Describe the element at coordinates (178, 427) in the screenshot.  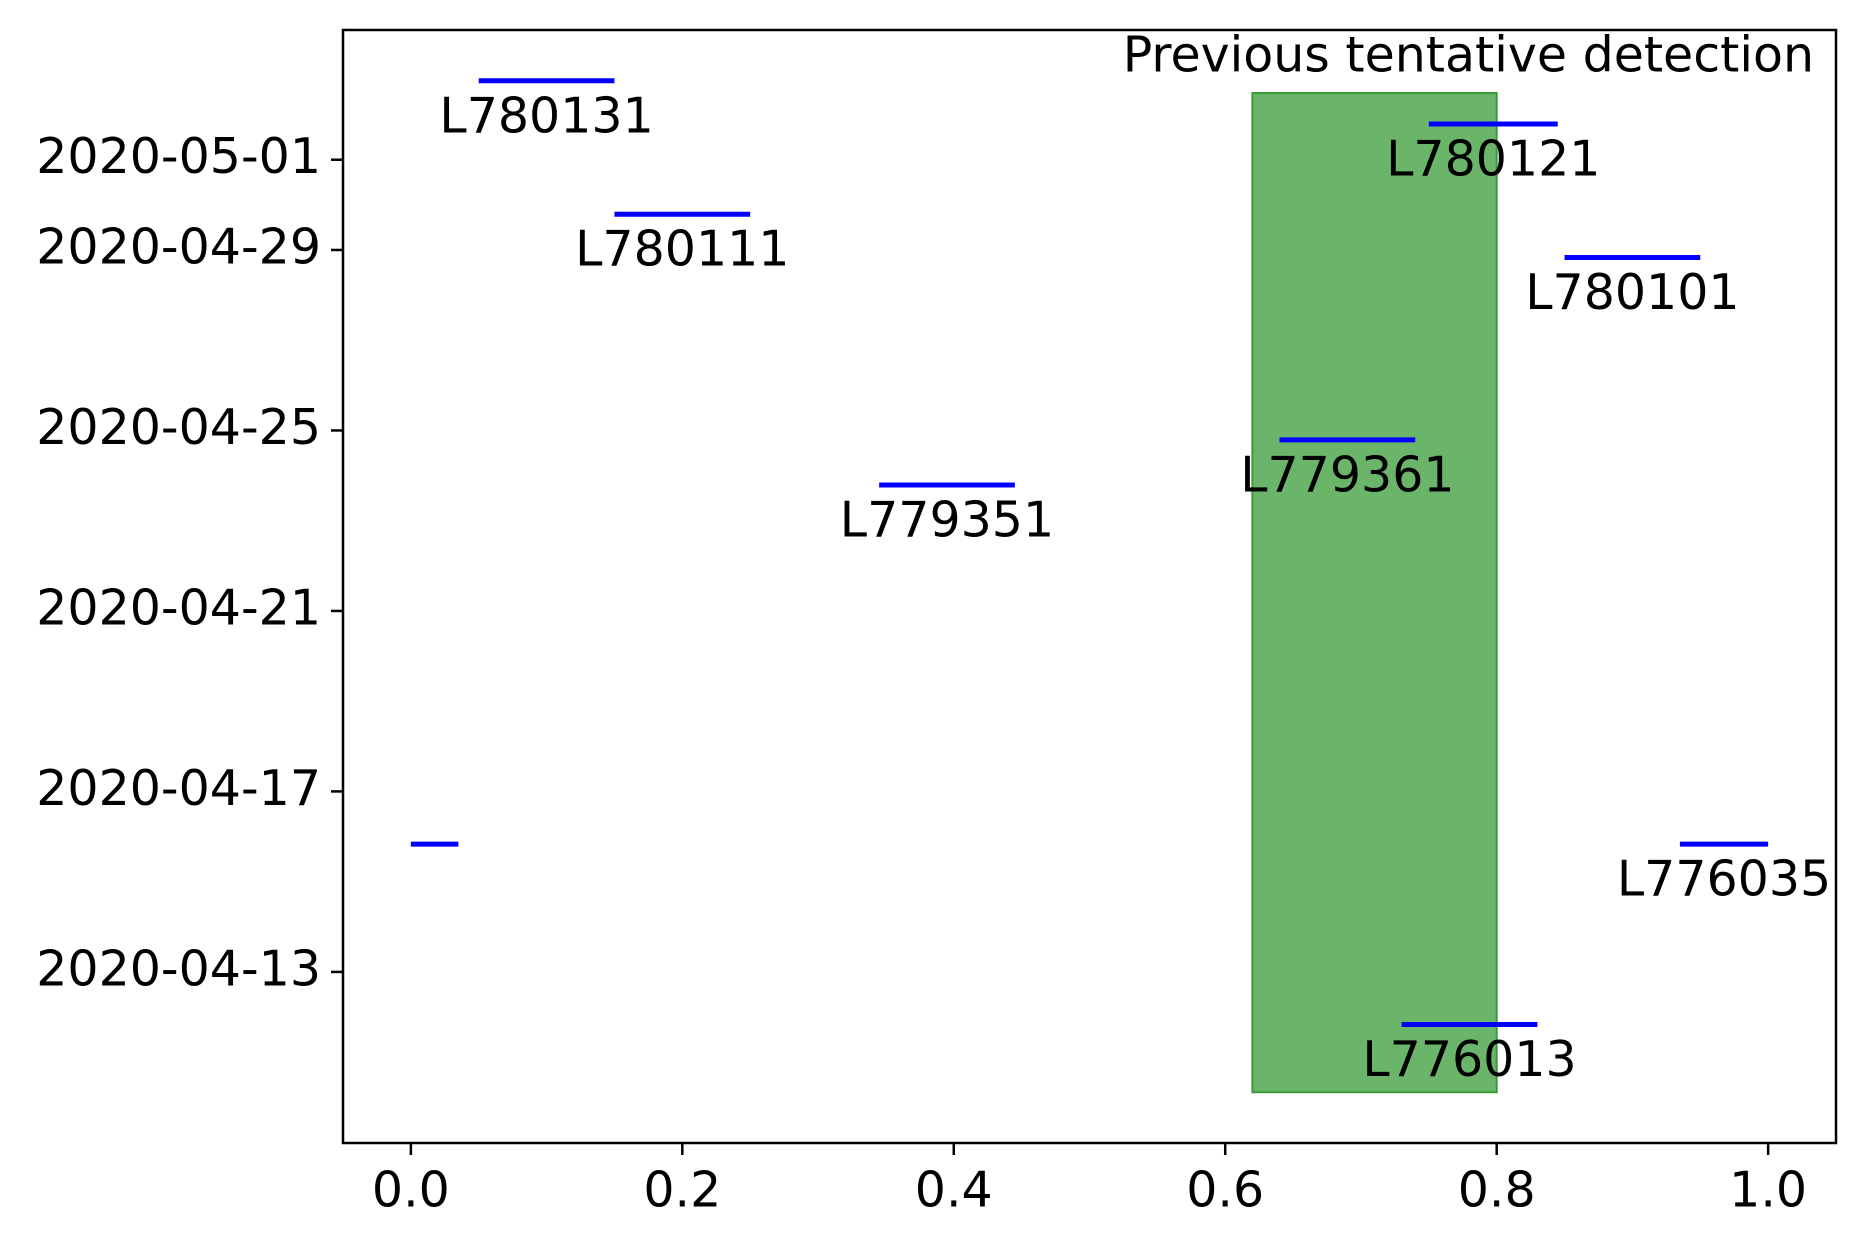
I see `y-tick-label: 2020-04-25` at that location.